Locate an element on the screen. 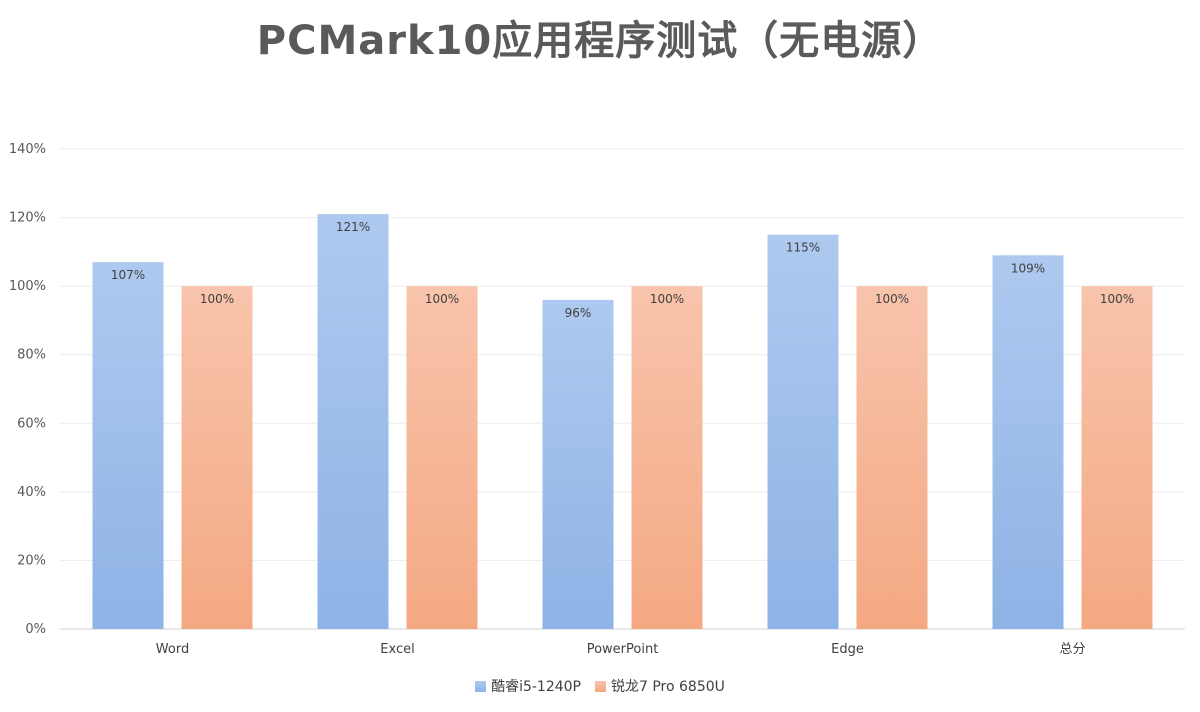 The image size is (1200, 712). legend-item-series-2: 锐龙7 Pro 6850U is located at coordinates (660, 686).